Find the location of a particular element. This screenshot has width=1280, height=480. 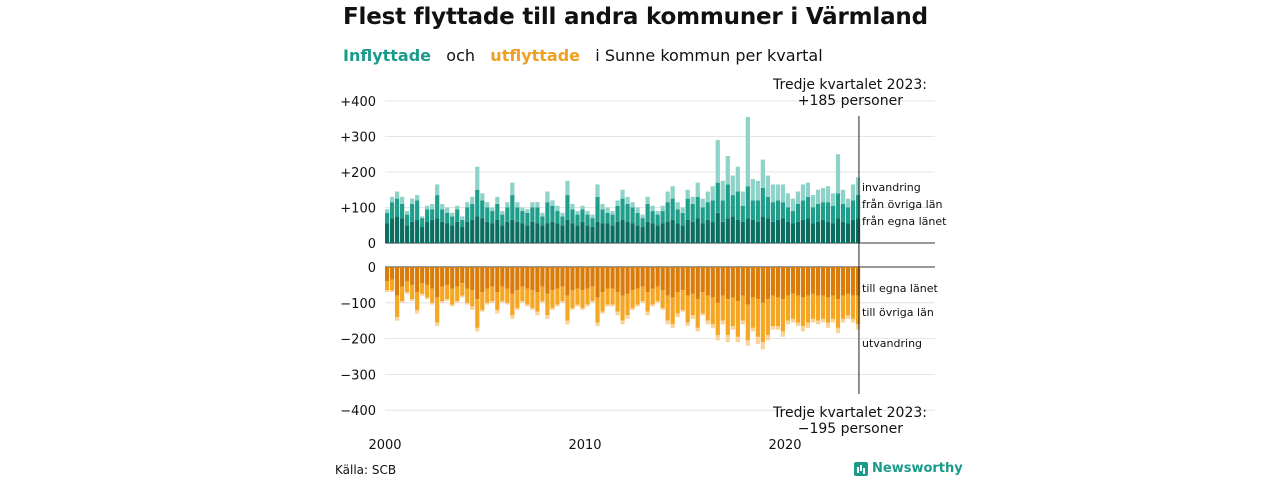

series-label-out: till övriga län is located at coordinates (898, 312).